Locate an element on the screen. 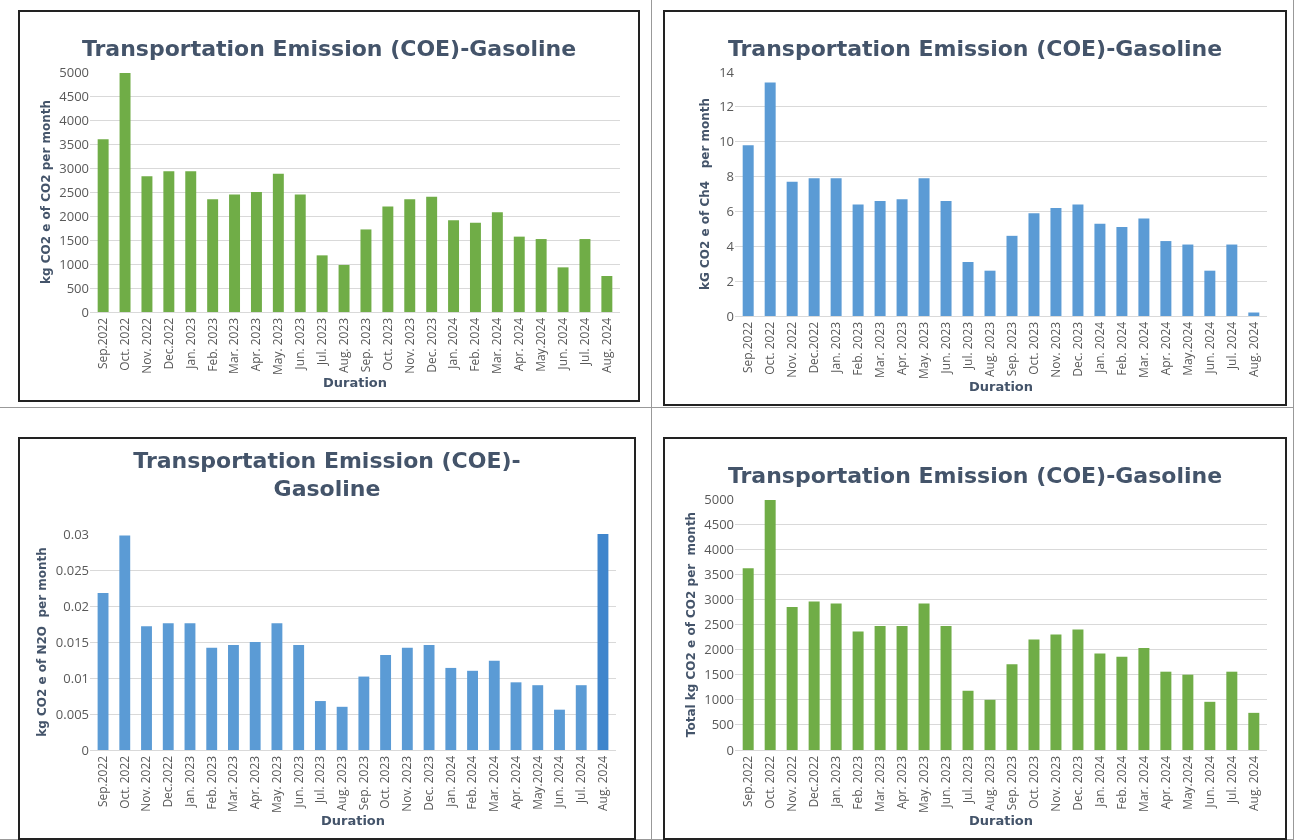 Image resolution: width=1294 pixels, height=840 pixels. x-tick-label: May. 2023 is located at coordinates (276, 784).